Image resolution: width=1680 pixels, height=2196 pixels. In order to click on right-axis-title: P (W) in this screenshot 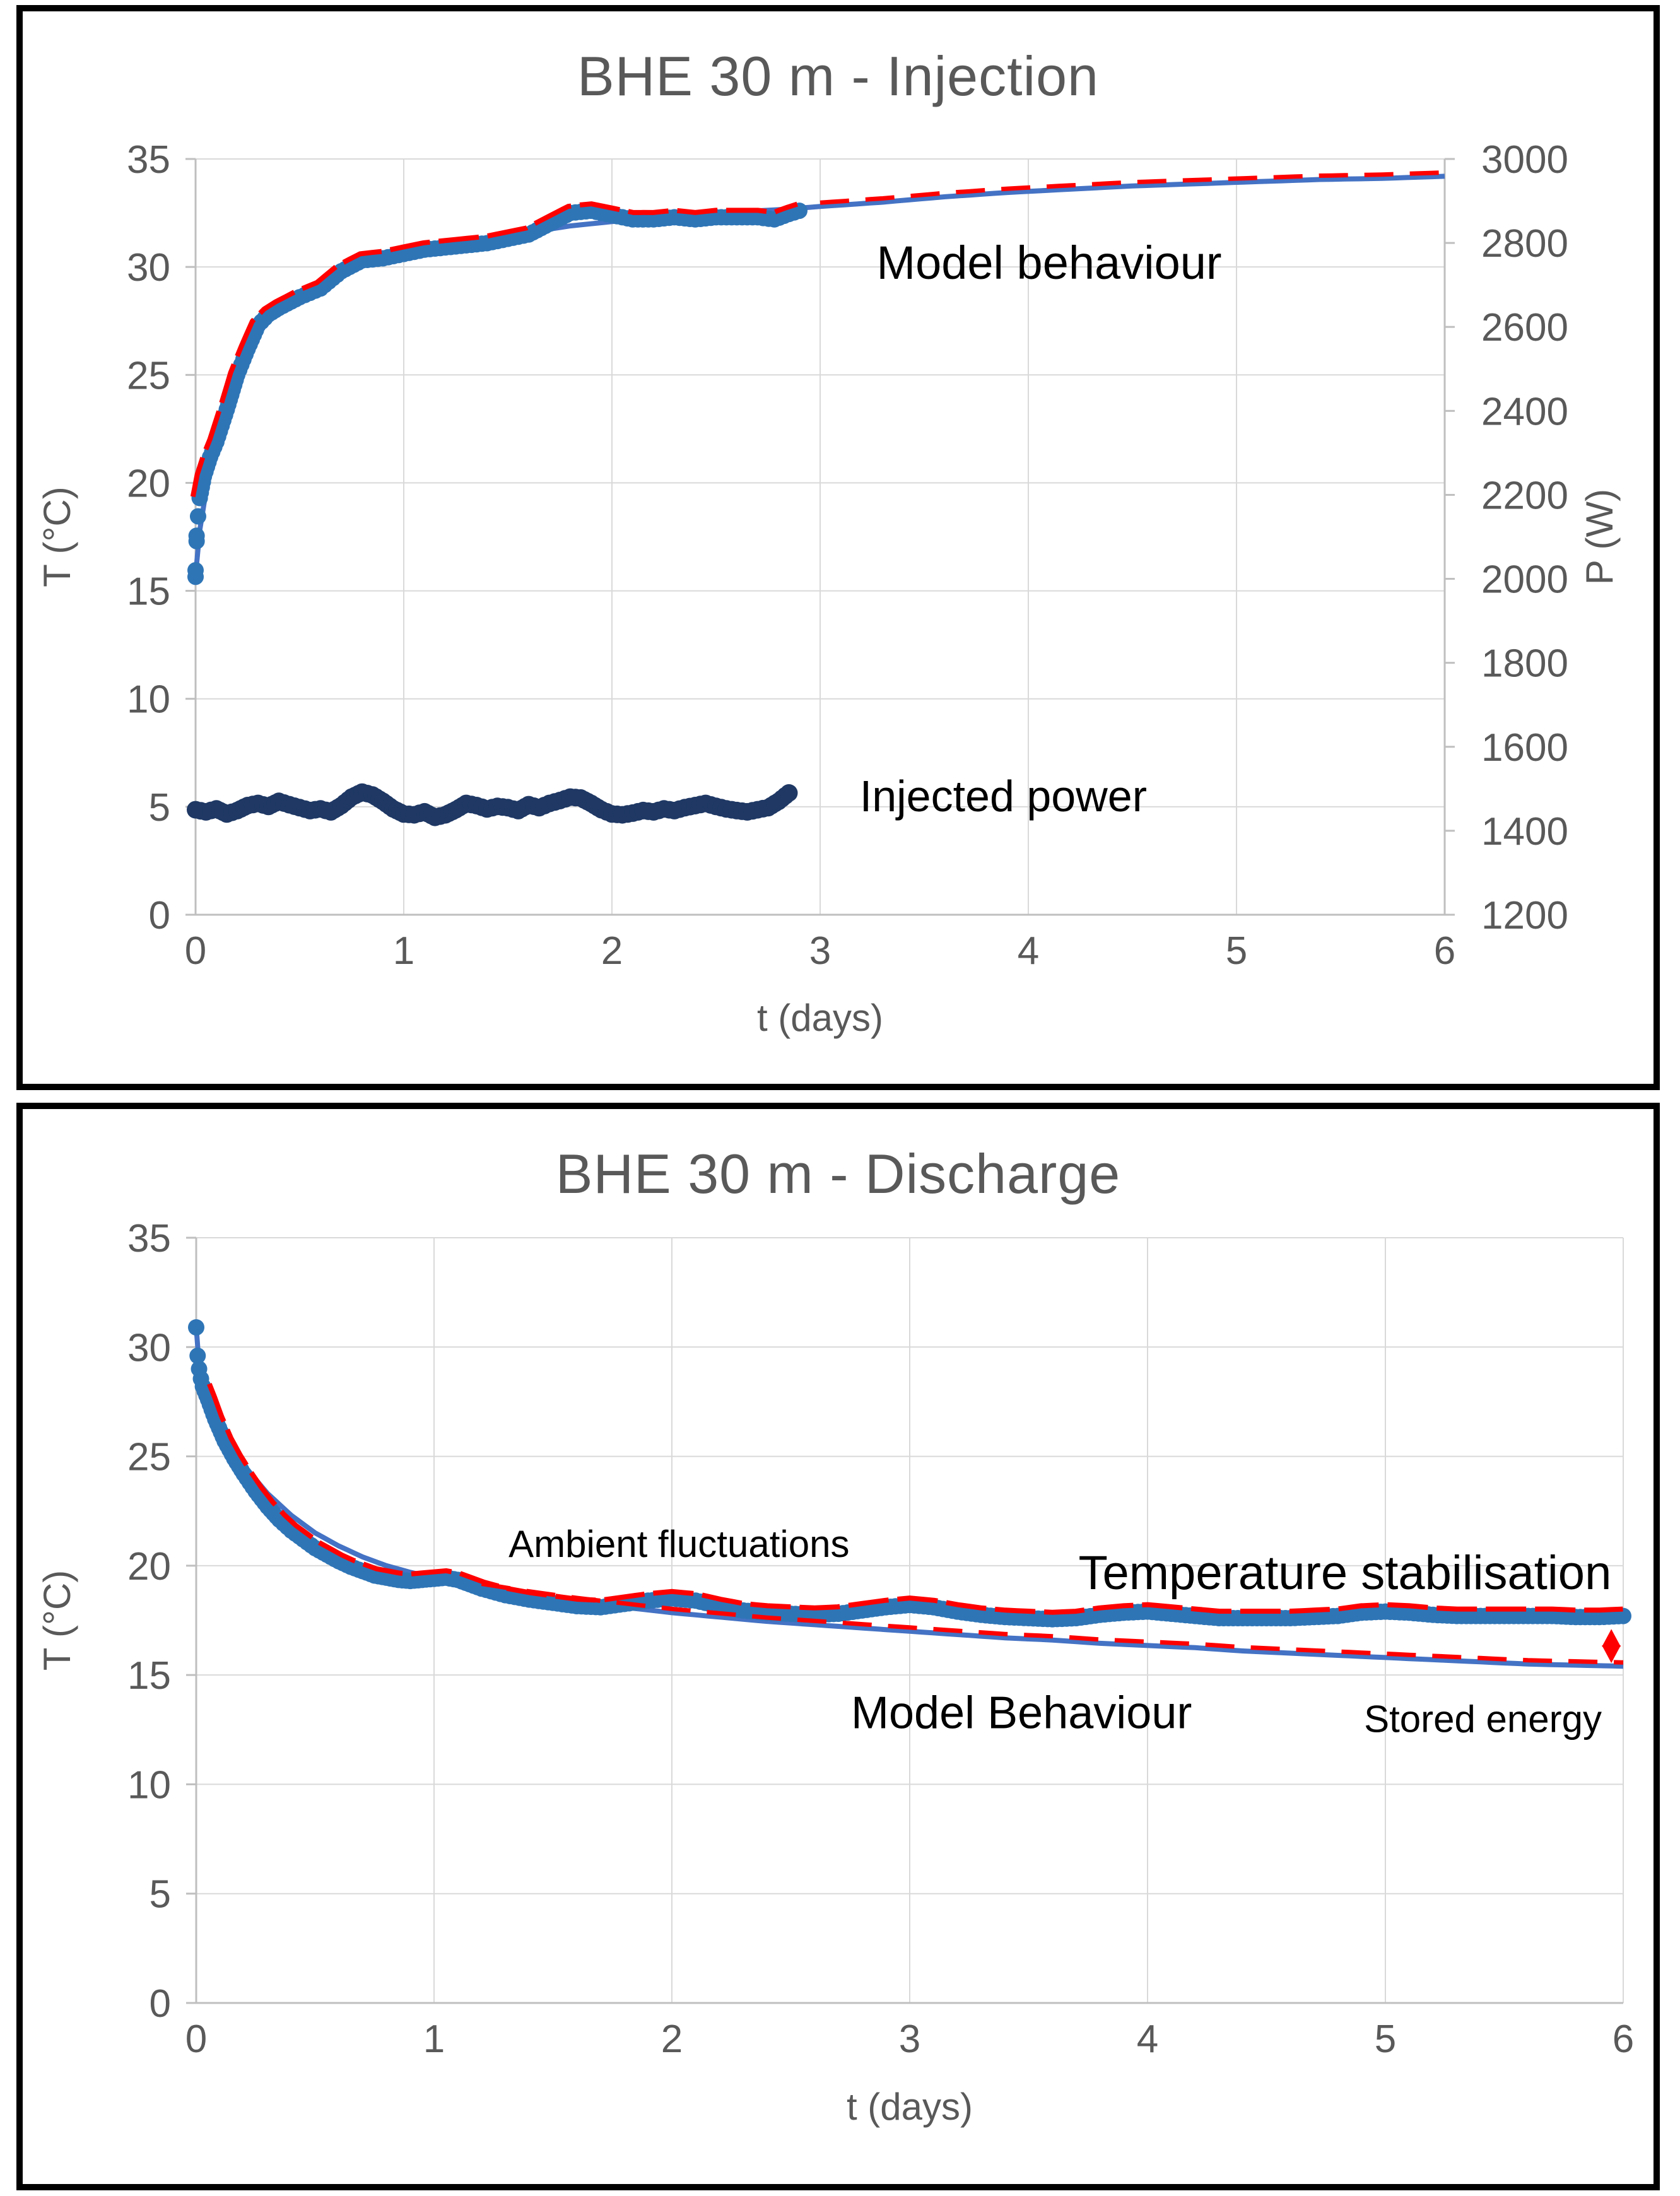, I will do `click(1599, 537)`.